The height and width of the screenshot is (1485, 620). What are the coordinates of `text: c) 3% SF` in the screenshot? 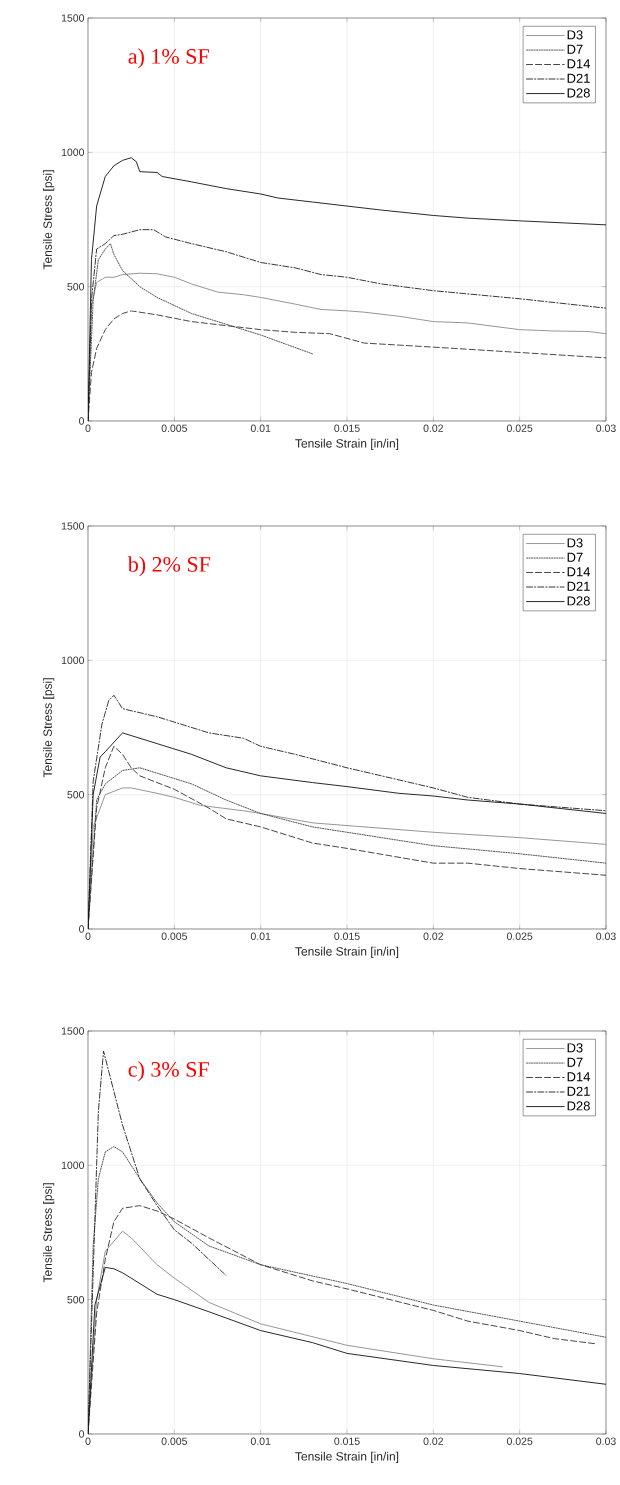 It's located at (169, 1071).